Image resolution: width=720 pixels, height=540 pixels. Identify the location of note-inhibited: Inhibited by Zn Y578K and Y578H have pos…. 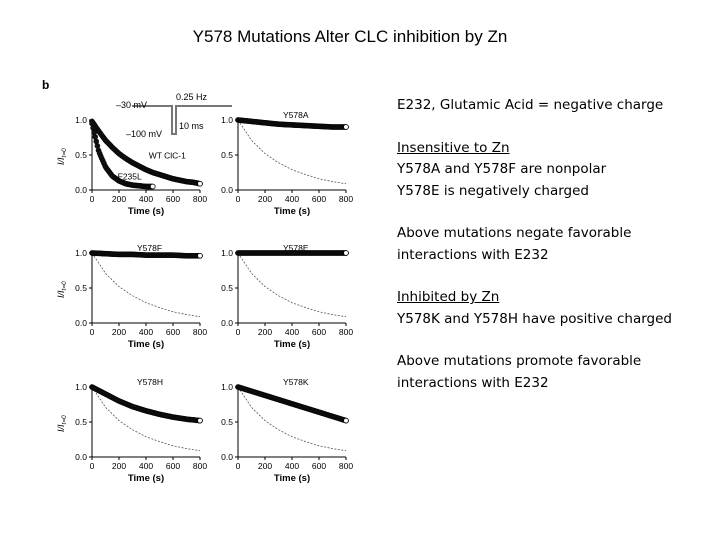
(557, 308).